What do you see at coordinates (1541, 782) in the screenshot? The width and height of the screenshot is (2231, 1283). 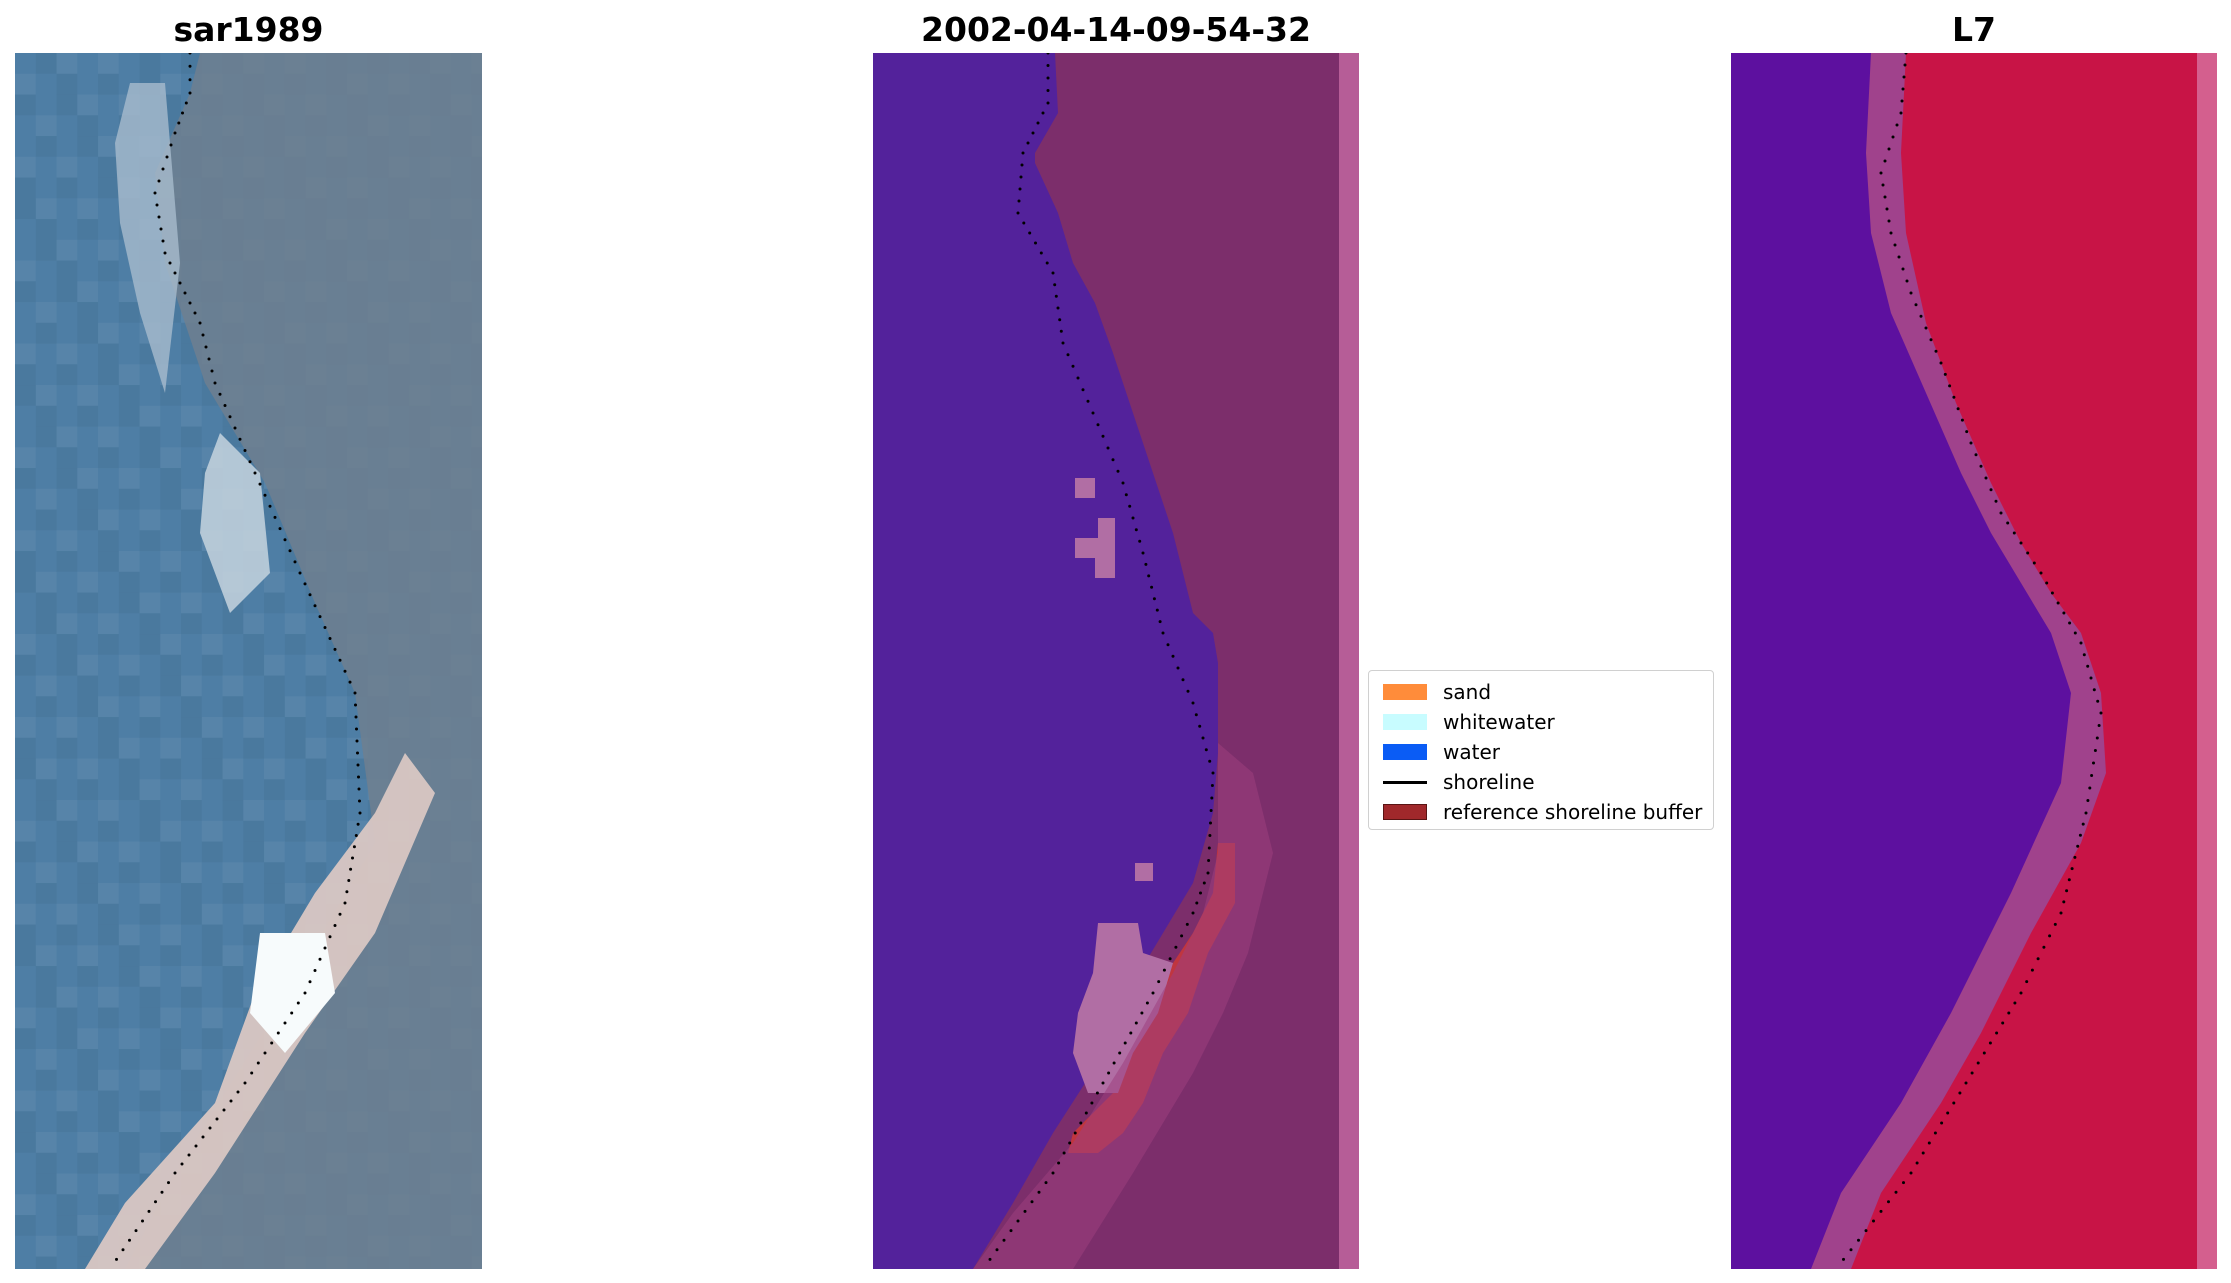 I see `legend-item-shoreline: shoreline` at bounding box center [1541, 782].